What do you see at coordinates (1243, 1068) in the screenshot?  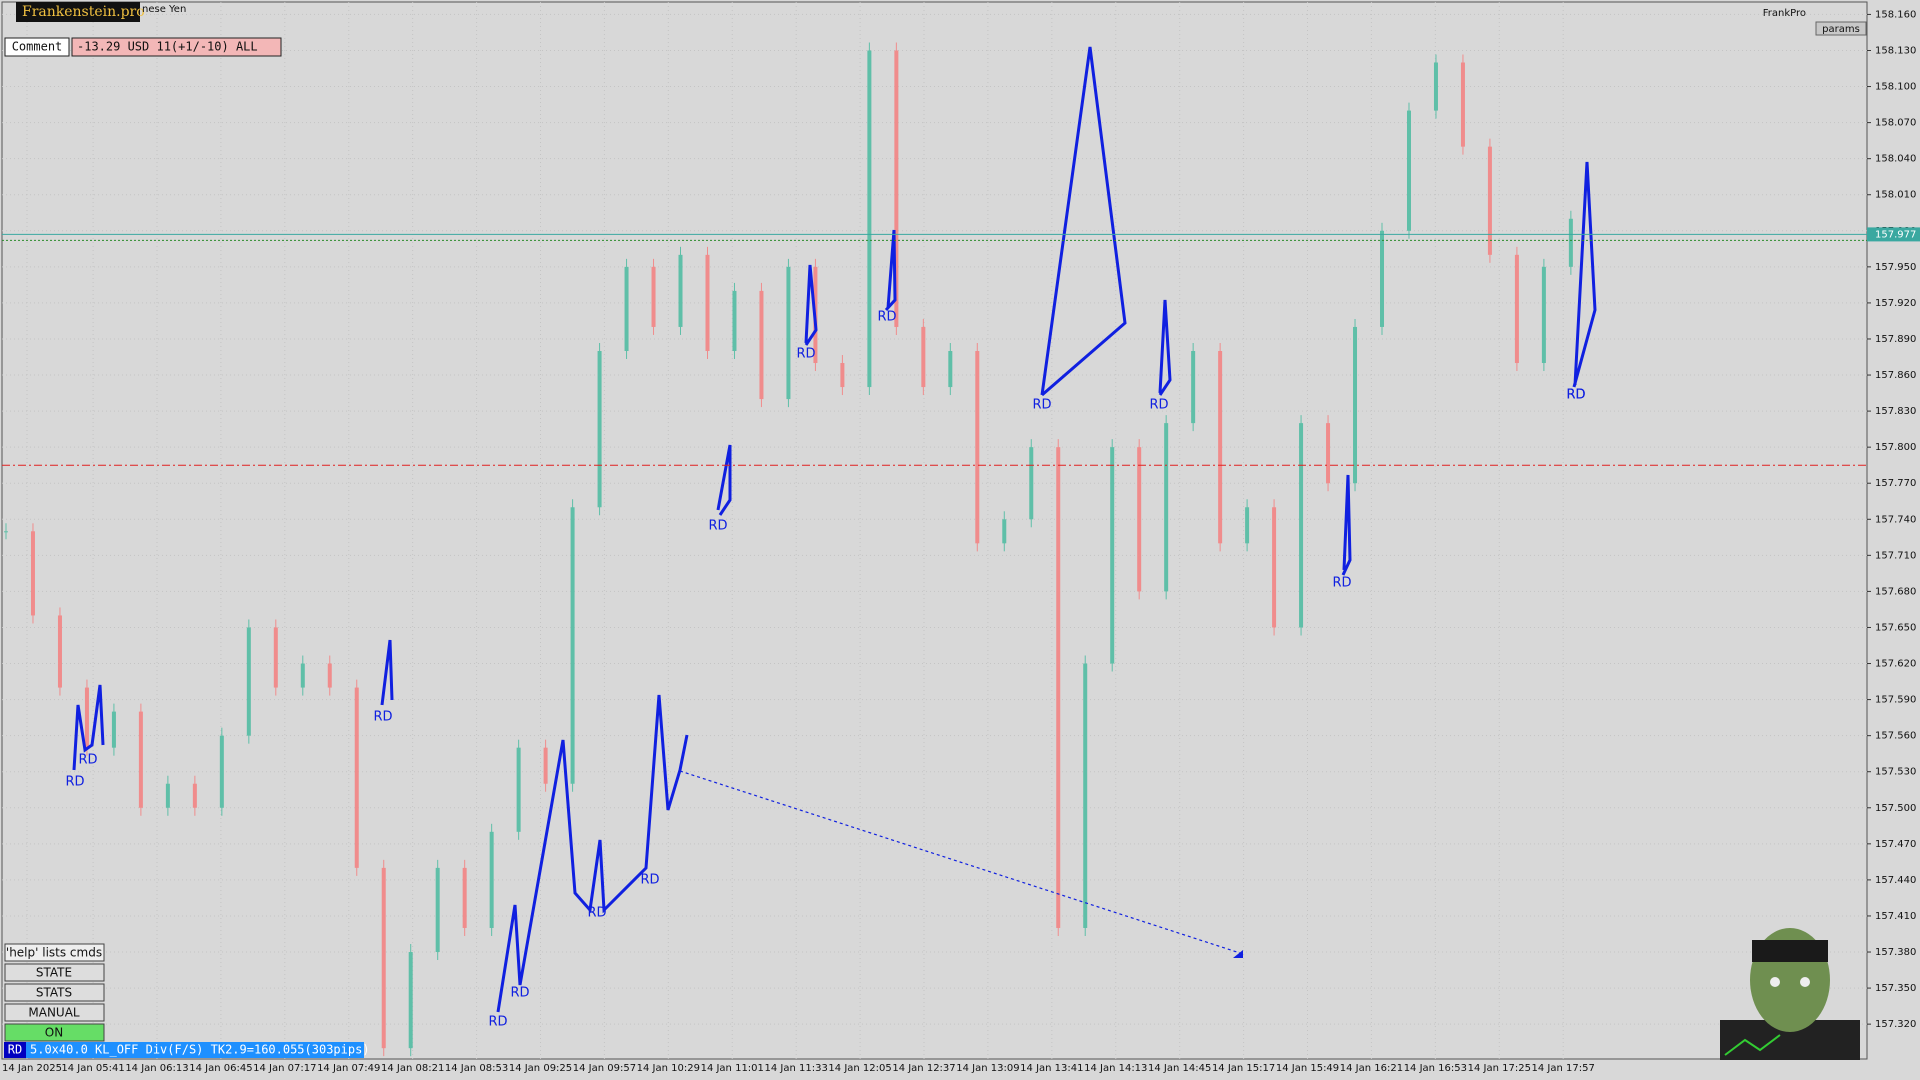 I see `x-tick-label: 14 Jan 15:17` at bounding box center [1243, 1068].